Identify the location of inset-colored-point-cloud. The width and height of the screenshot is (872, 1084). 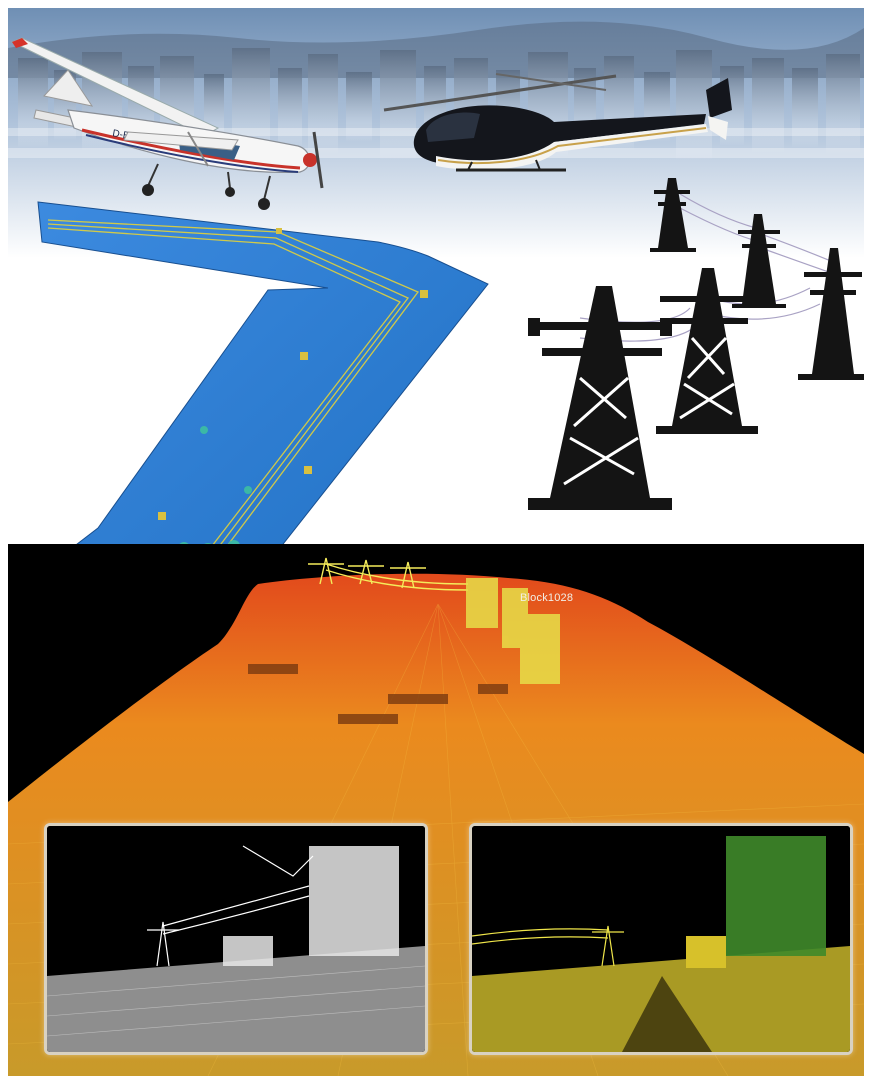
(661, 939).